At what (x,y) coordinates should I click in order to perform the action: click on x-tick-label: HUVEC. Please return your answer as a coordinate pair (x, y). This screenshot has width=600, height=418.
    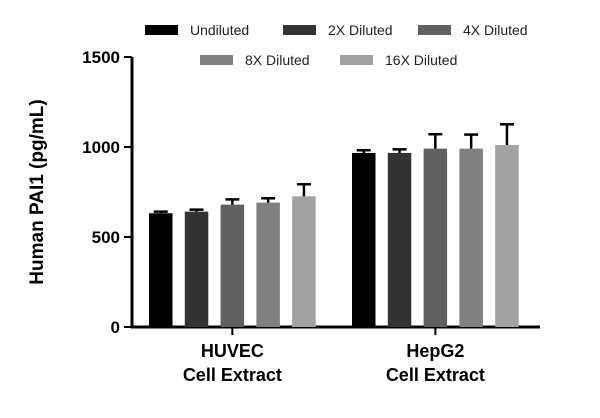
    Looking at the image, I should click on (232, 351).